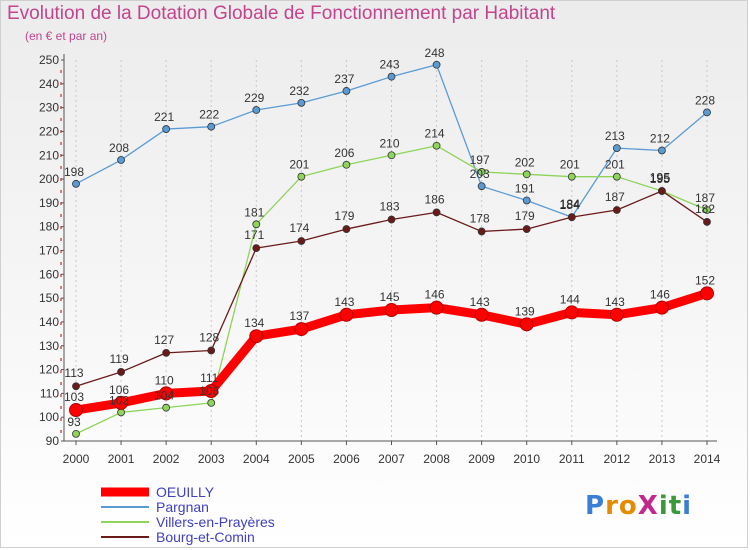 This screenshot has width=750, height=550. What do you see at coordinates (66, 36) in the screenshot?
I see `chart-subtitle: (en € et par an)` at bounding box center [66, 36].